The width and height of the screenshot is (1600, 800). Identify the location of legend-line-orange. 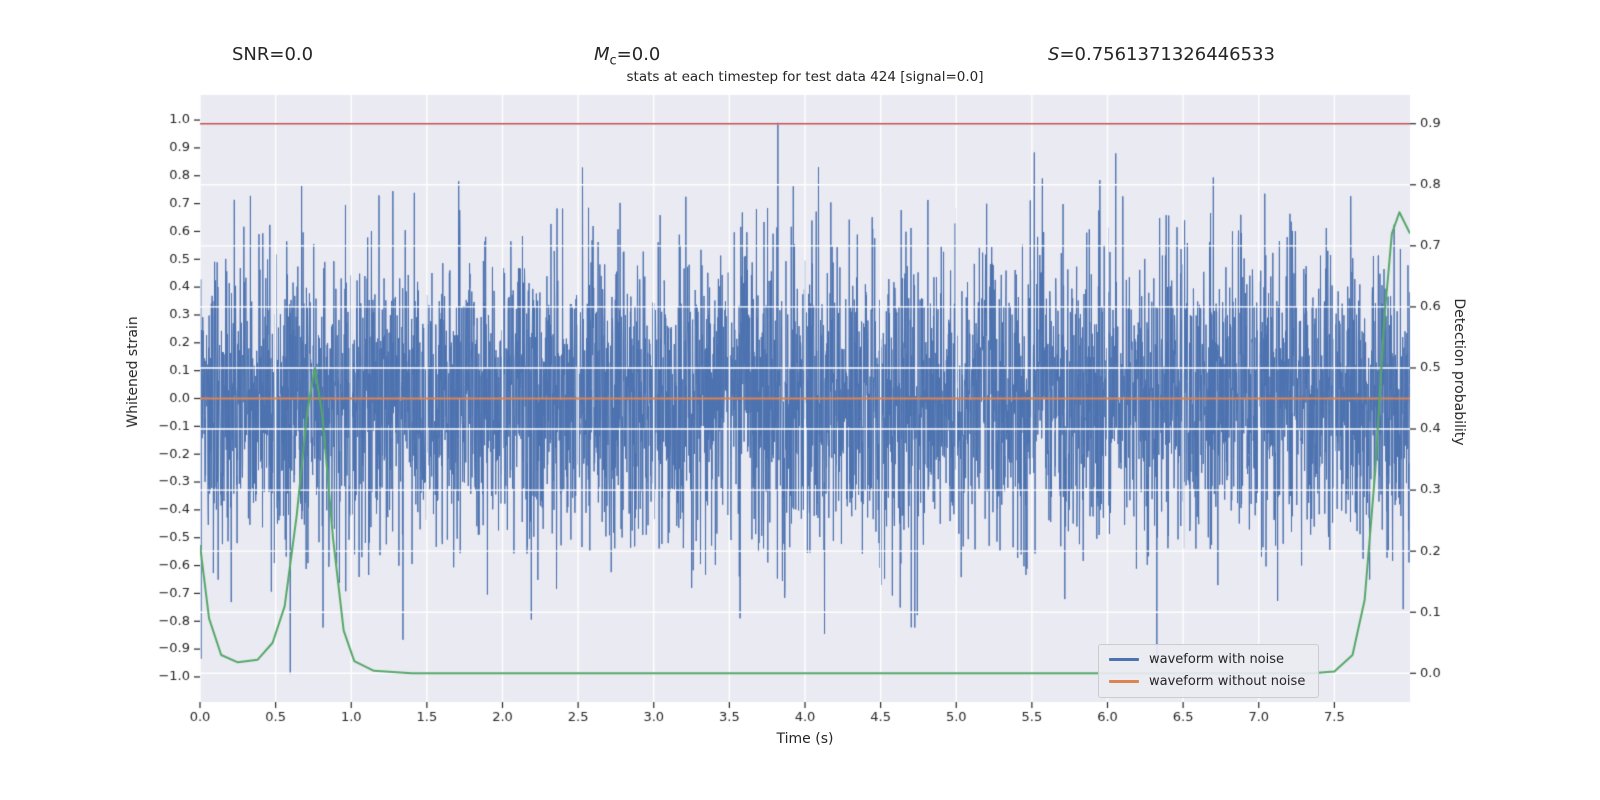
(1124, 681).